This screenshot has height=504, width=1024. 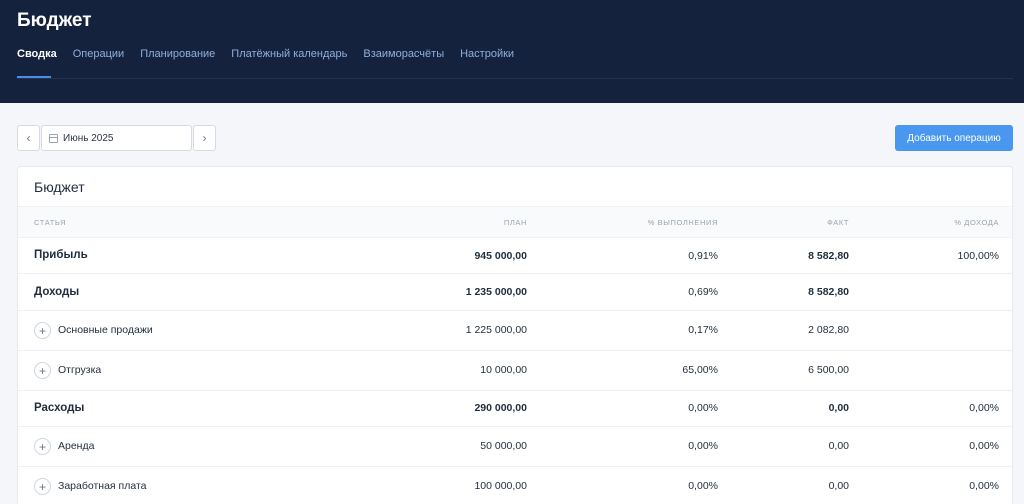 What do you see at coordinates (703, 330) in the screenshot?
I see `row-completion: 0,17%` at bounding box center [703, 330].